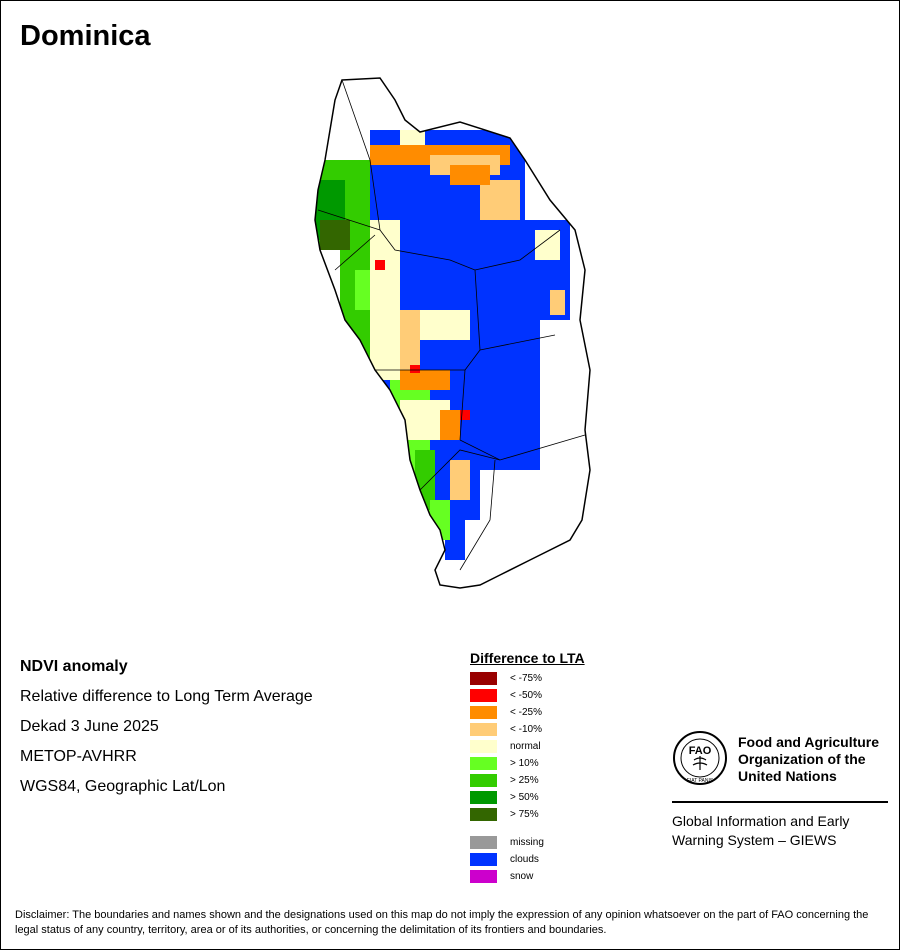 The image size is (900, 950). What do you see at coordinates (700, 781) in the screenshot?
I see `fao-motto: FIAT PANIS` at bounding box center [700, 781].